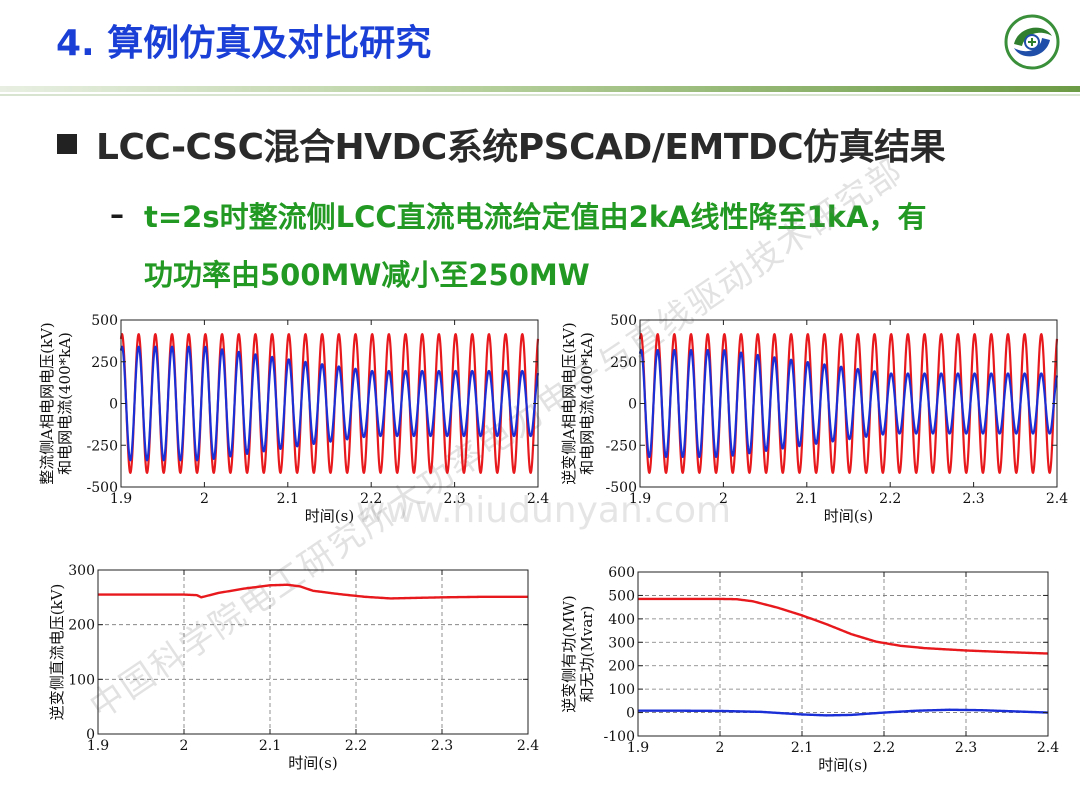 This screenshot has height=809, width=1080. Describe the element at coordinates (47, 403) in the screenshot. I see `y-axis-label: 整流侧A相电网电压(kV)` at that location.